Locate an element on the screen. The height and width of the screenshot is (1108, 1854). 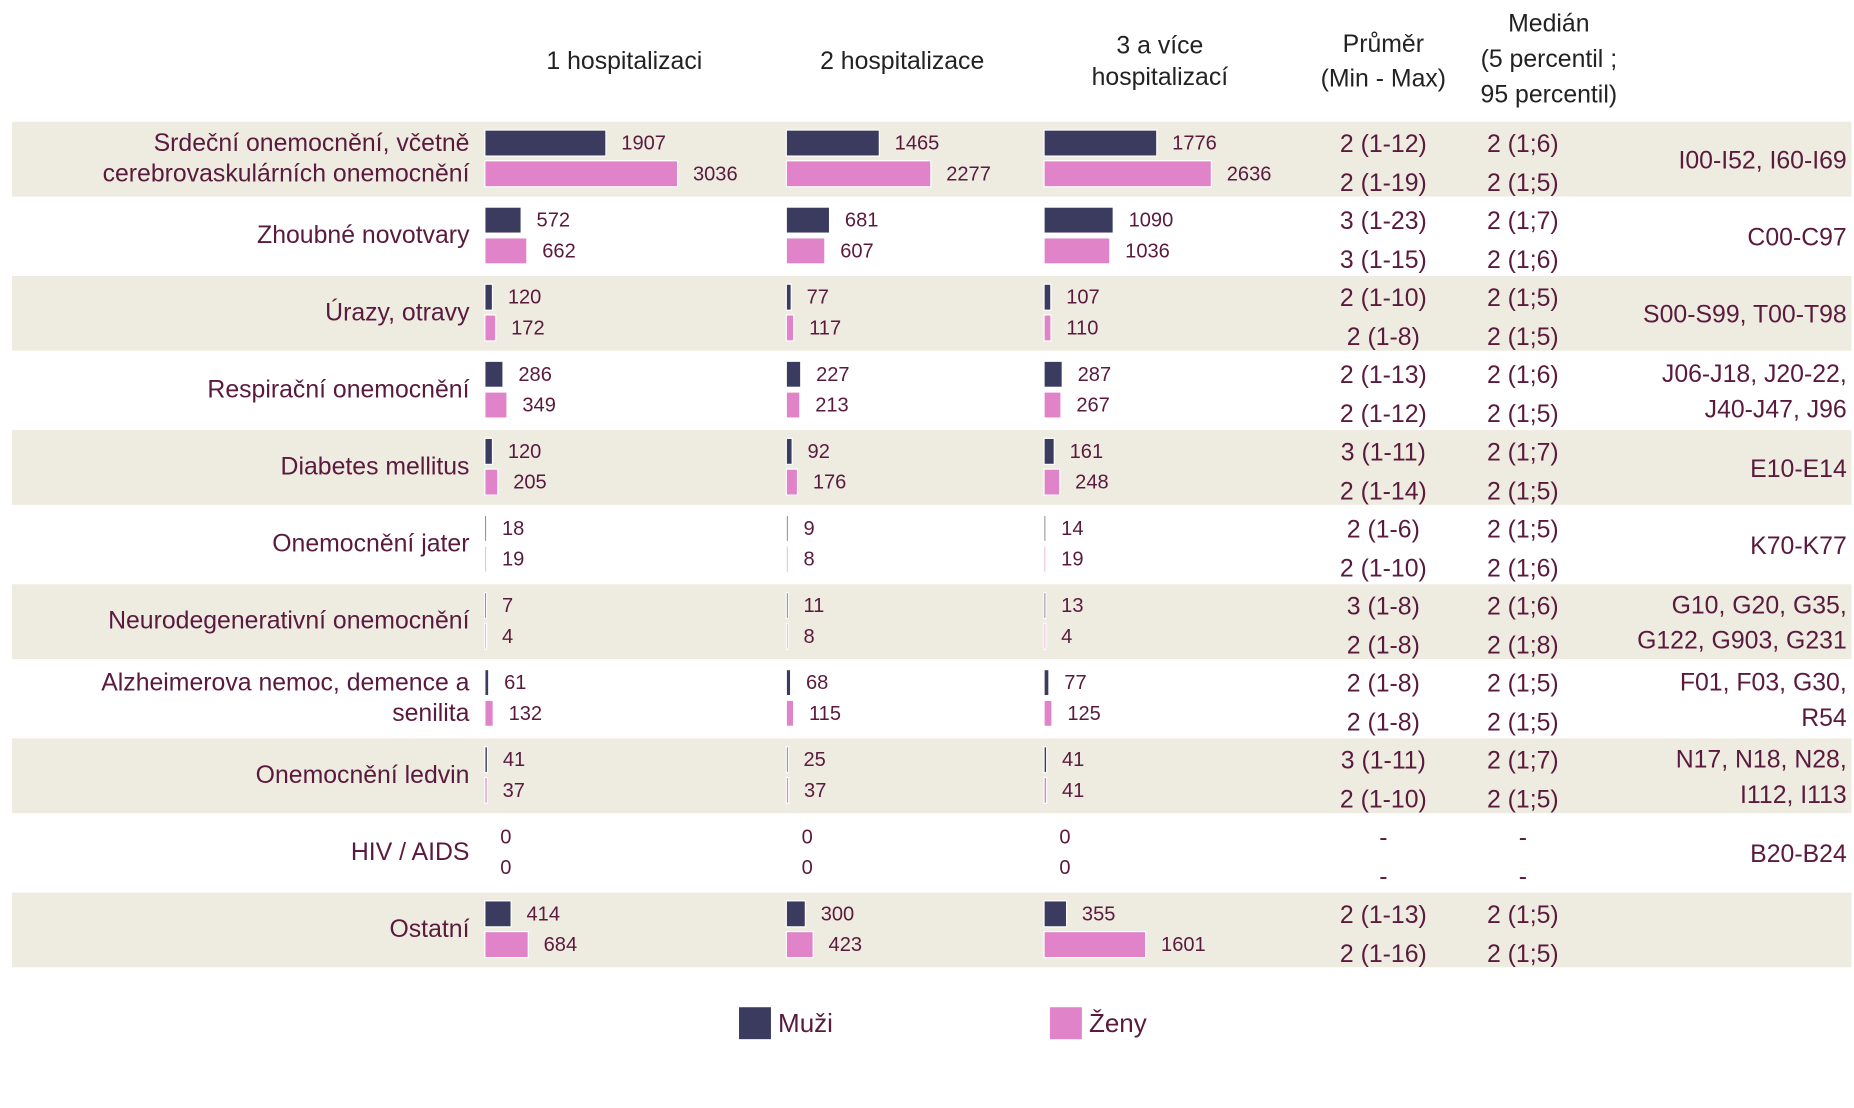
value-label: 3036 is located at coordinates (715, 174).